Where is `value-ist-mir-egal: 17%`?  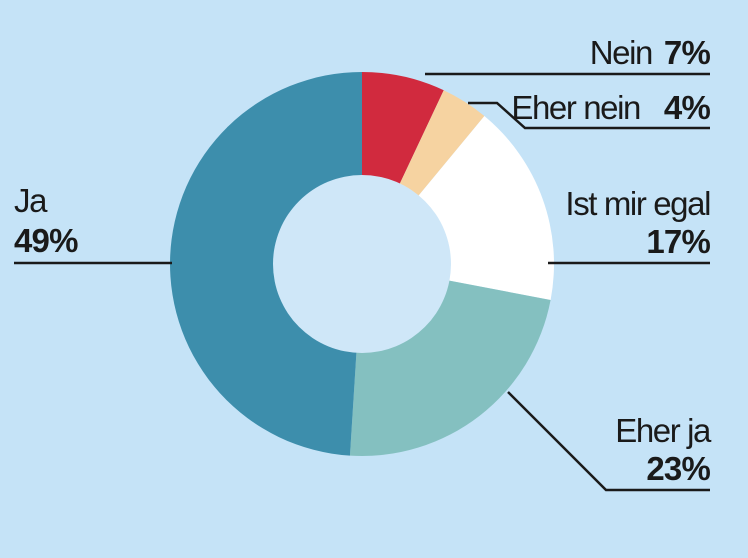
value-ist-mir-egal: 17% is located at coordinates (678, 241).